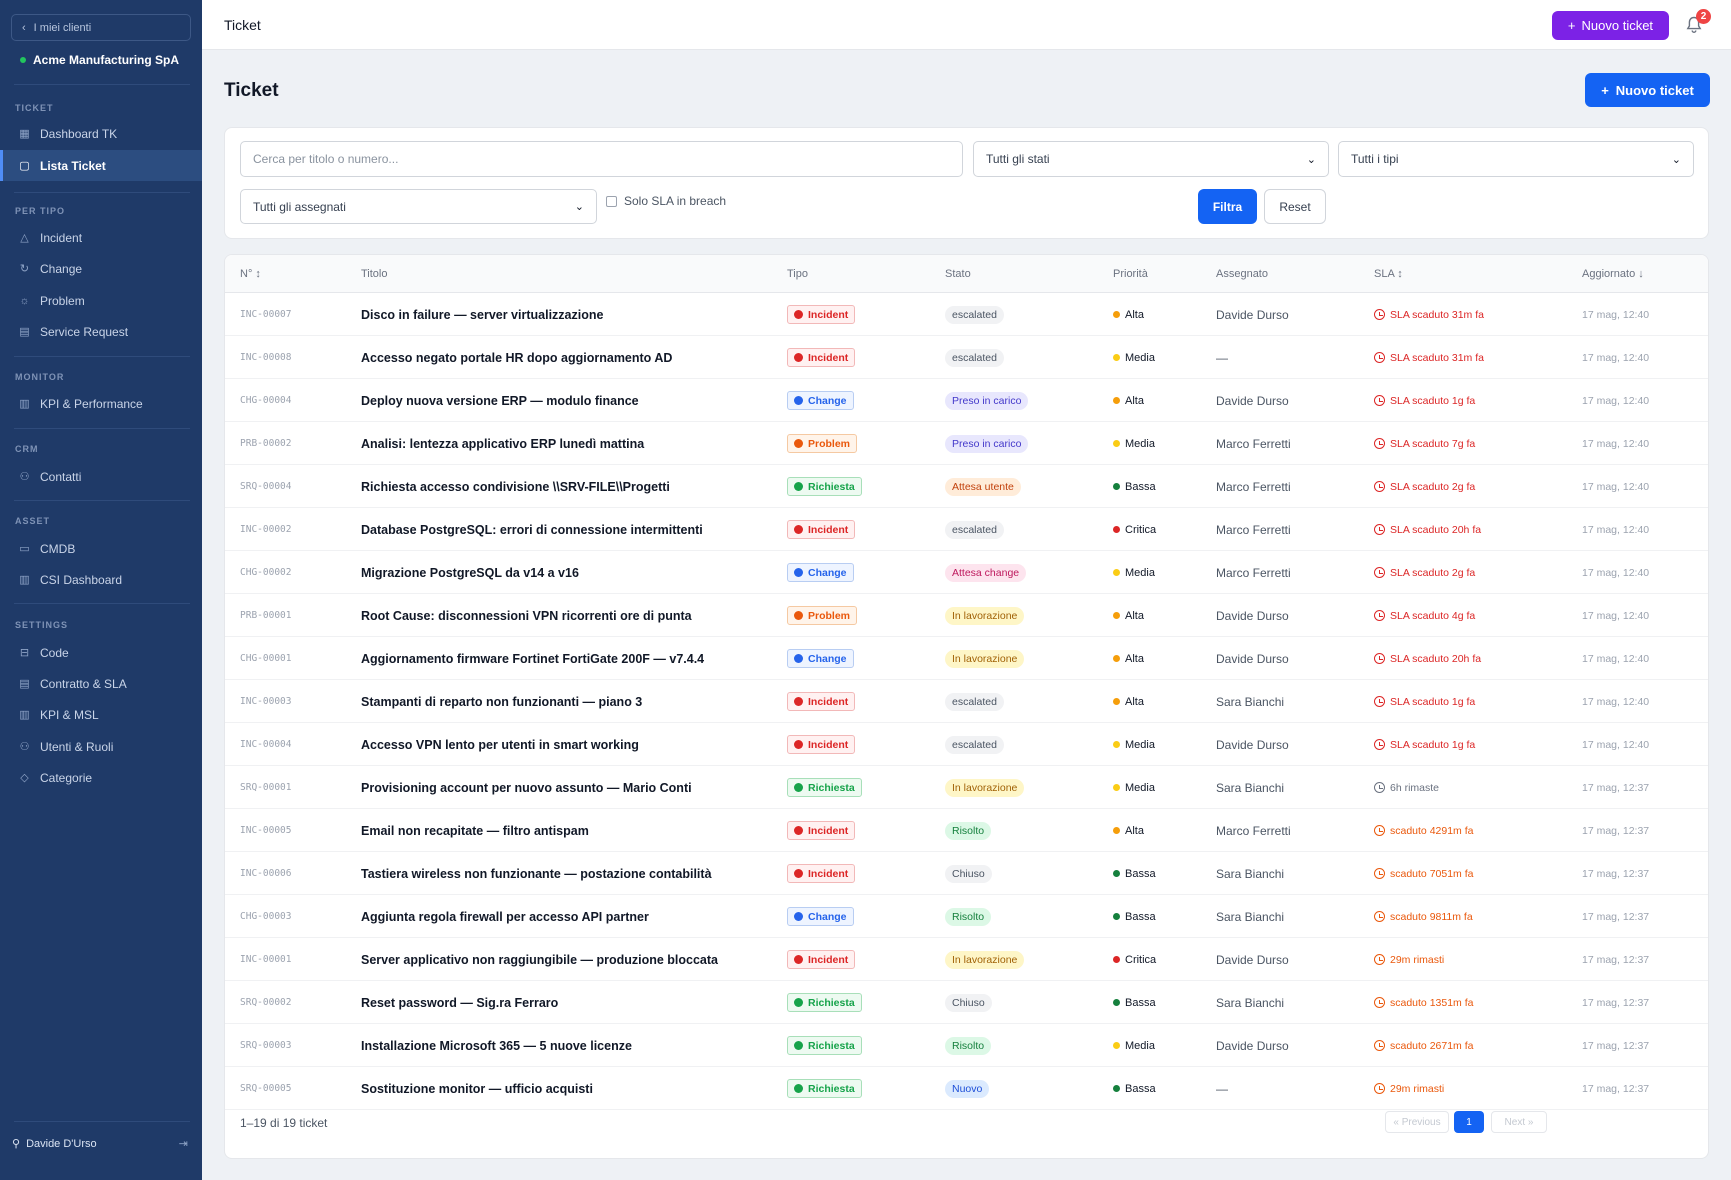  Describe the element at coordinates (101, 652) in the screenshot. I see `sidebar-item-code: ⊟ Code` at that location.